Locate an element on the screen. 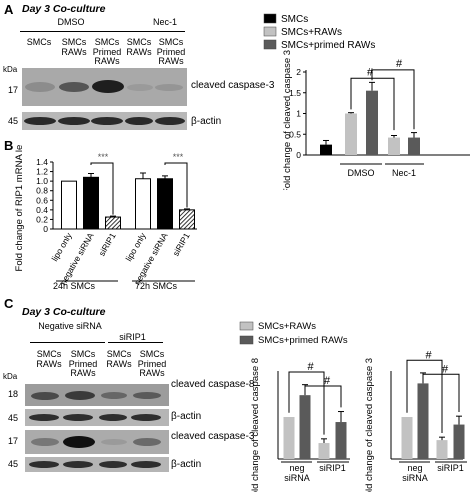 Image resolution: width=474 pixels, height=492 pixels. group-label-dmso: DMSO is located at coordinates (71, 22).